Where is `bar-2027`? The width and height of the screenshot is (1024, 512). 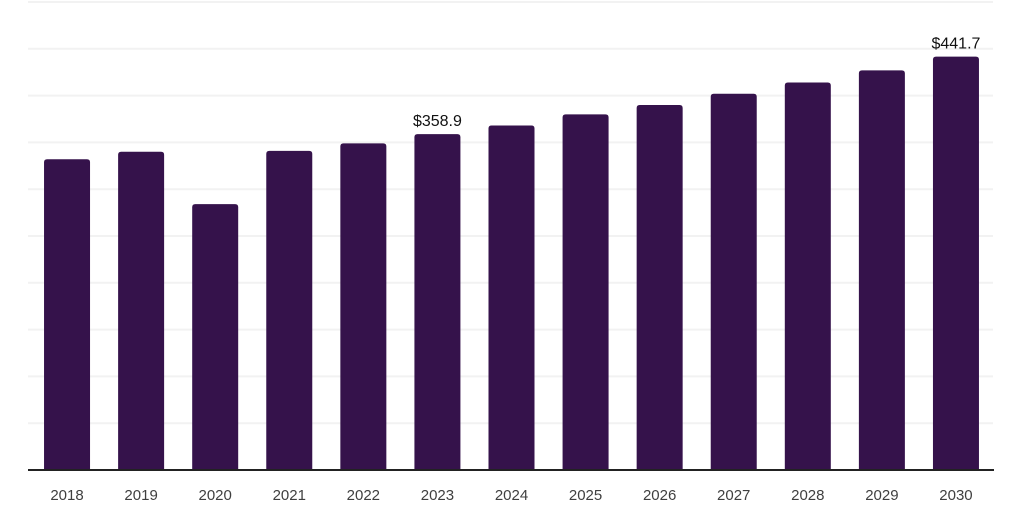
bar-2027 is located at coordinates (733, 281).